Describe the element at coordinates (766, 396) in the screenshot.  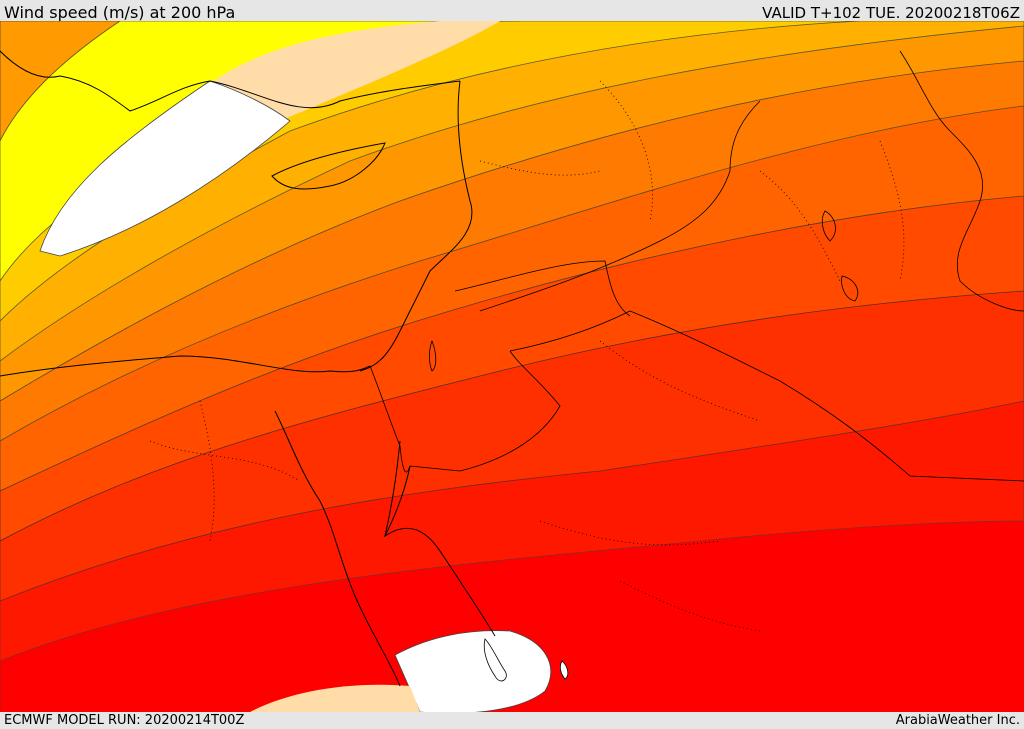
I see `border-saudi-jordan` at that location.